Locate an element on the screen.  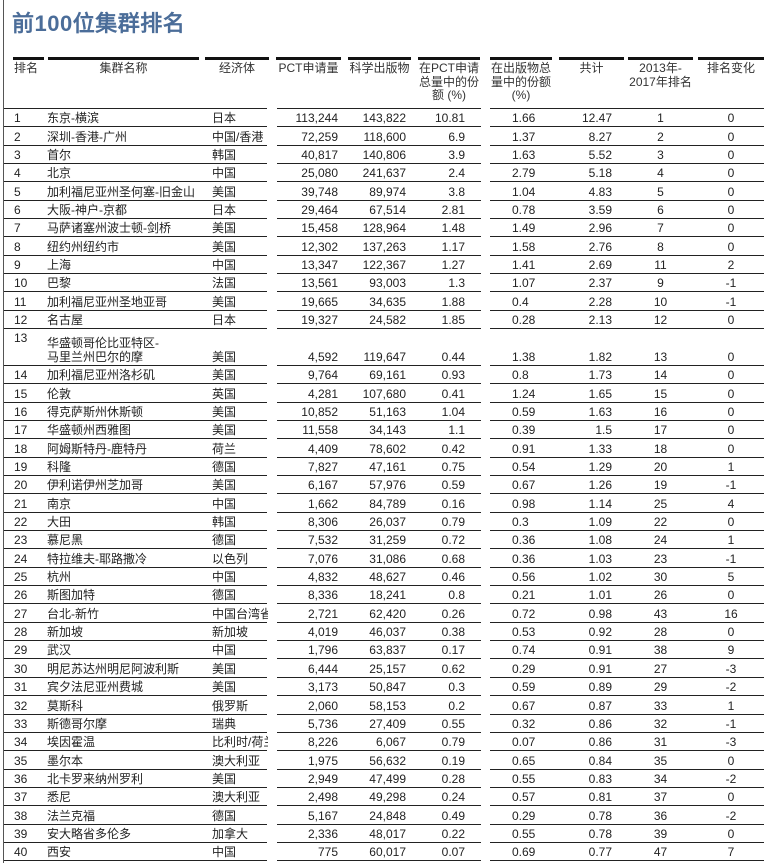
cell-pct-applications: 8,306 is located at coordinates (322, 522).